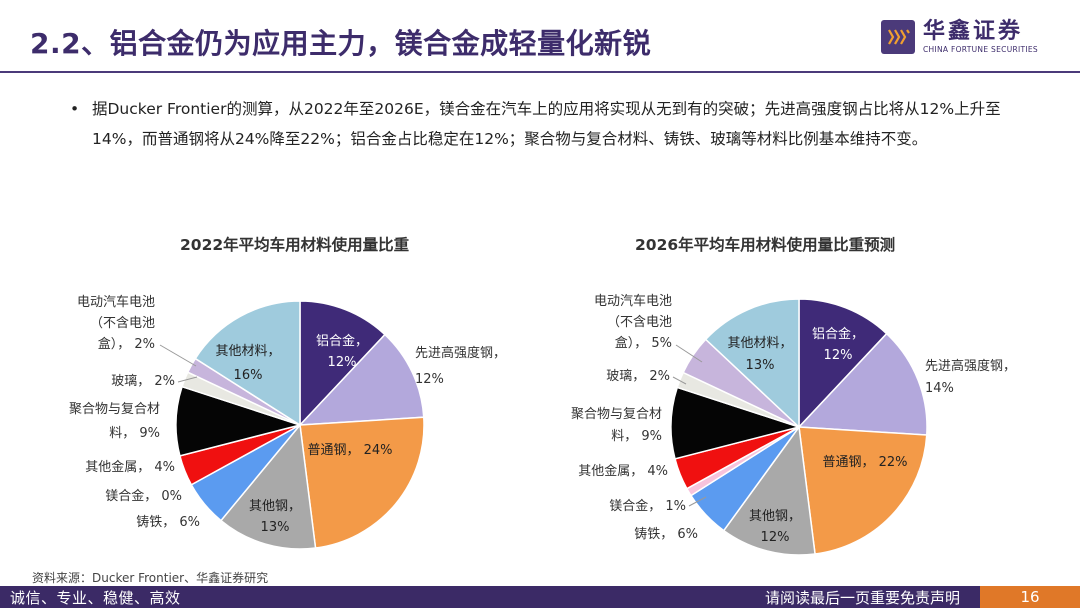  What do you see at coordinates (168, 522) in the screenshot?
I see `pie-0-label-cast-iron: 铸铁， 6%` at bounding box center [168, 522].